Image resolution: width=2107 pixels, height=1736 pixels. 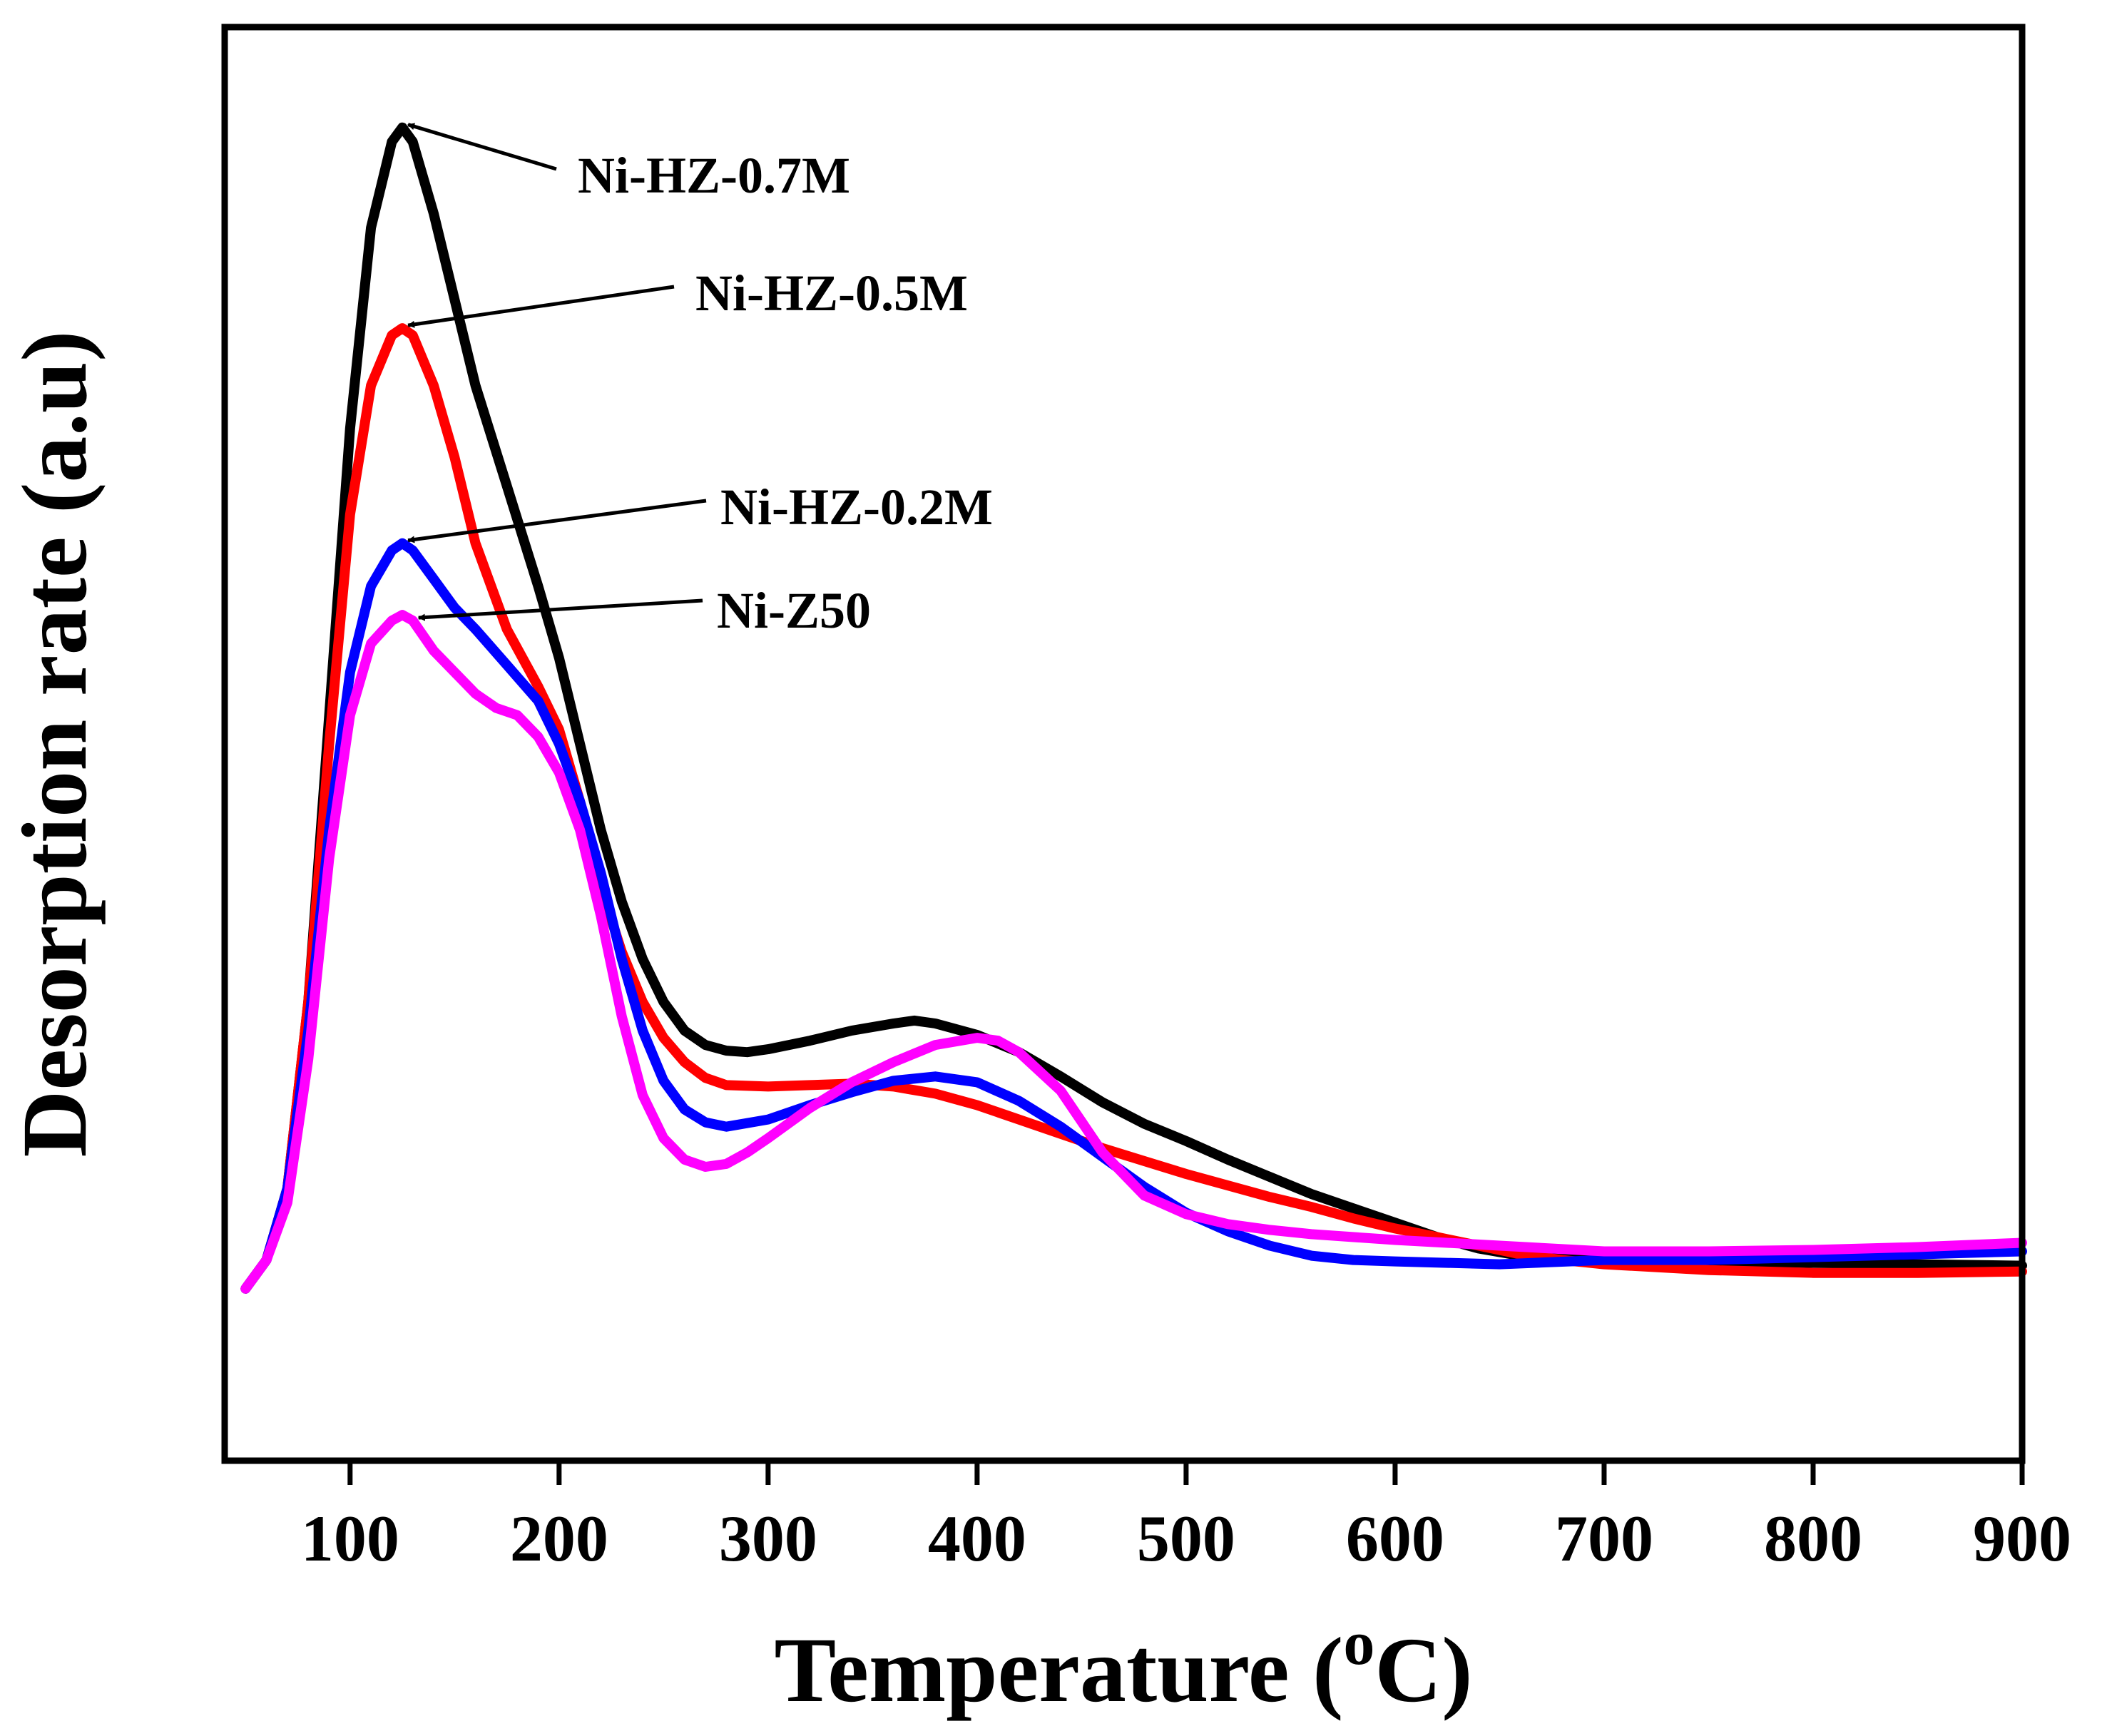 I want to click on annotation-arrow-ni-hz-0-7m, so click(x=482, y=147).